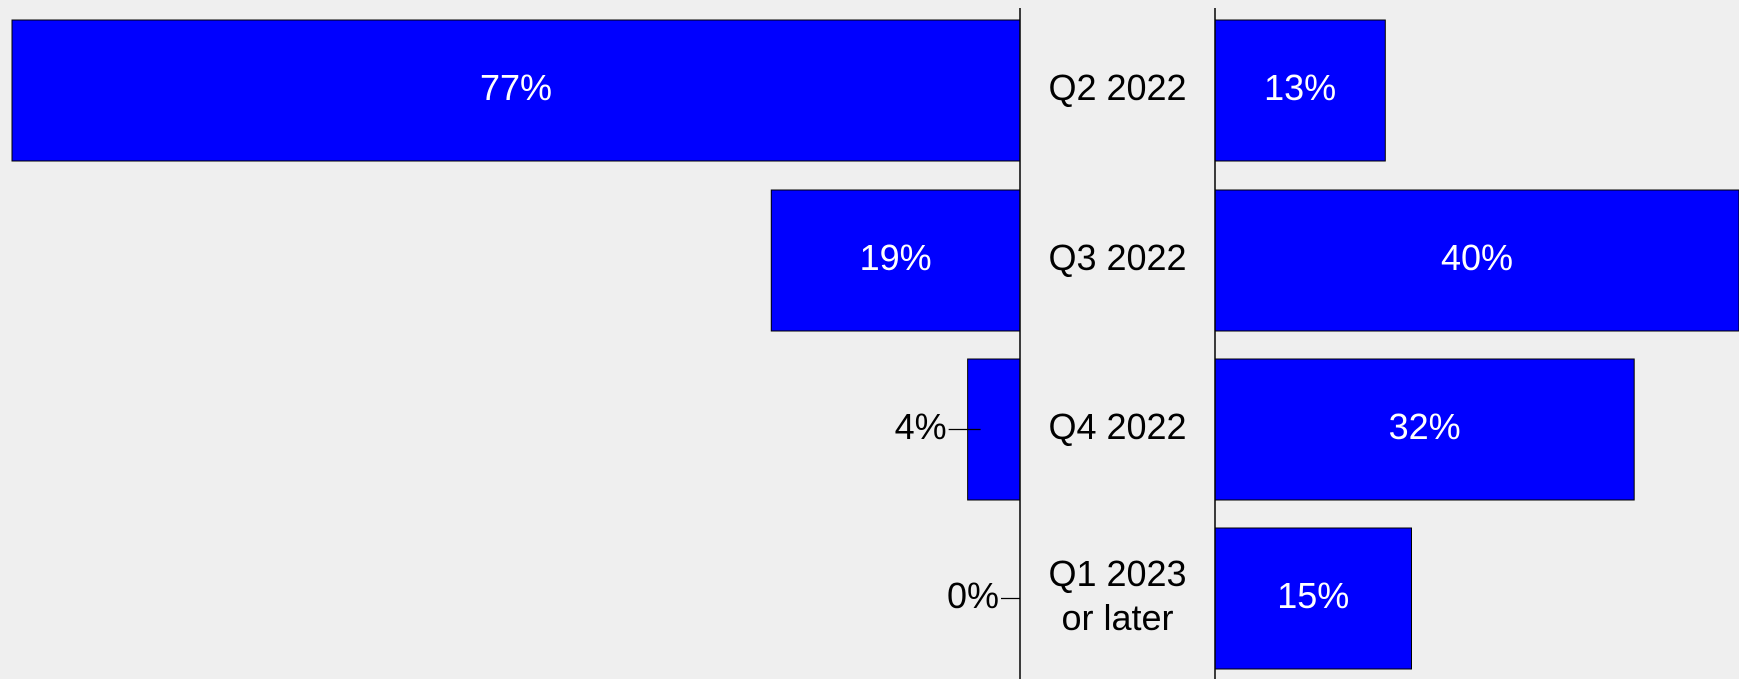 This screenshot has height=679, width=1739. Describe the element at coordinates (921, 426) in the screenshot. I see `left-bar-label-2: 4%` at that location.